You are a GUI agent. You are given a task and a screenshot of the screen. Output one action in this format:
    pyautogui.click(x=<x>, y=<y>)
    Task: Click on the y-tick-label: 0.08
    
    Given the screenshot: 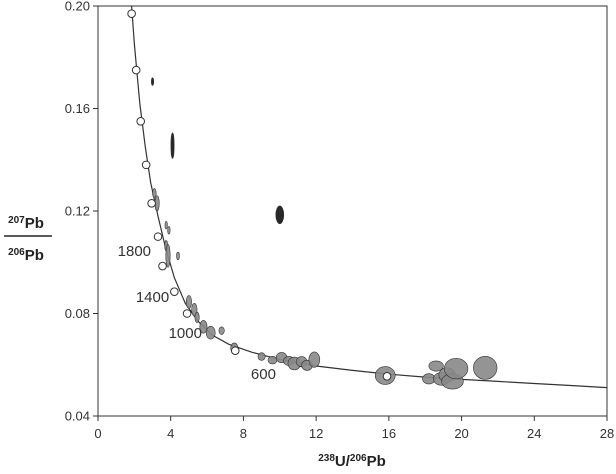 What is the action you would take?
    pyautogui.click(x=77, y=313)
    